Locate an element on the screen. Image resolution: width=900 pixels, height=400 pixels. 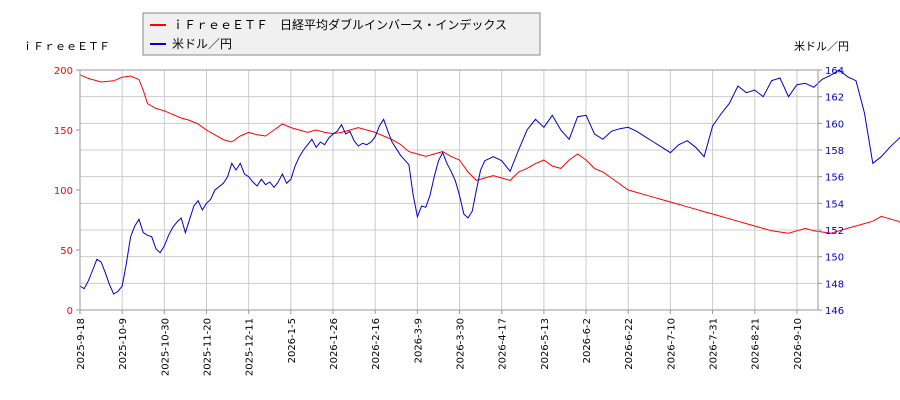
x-tick-label: 2026-7-31 is located at coordinates (714, 344).